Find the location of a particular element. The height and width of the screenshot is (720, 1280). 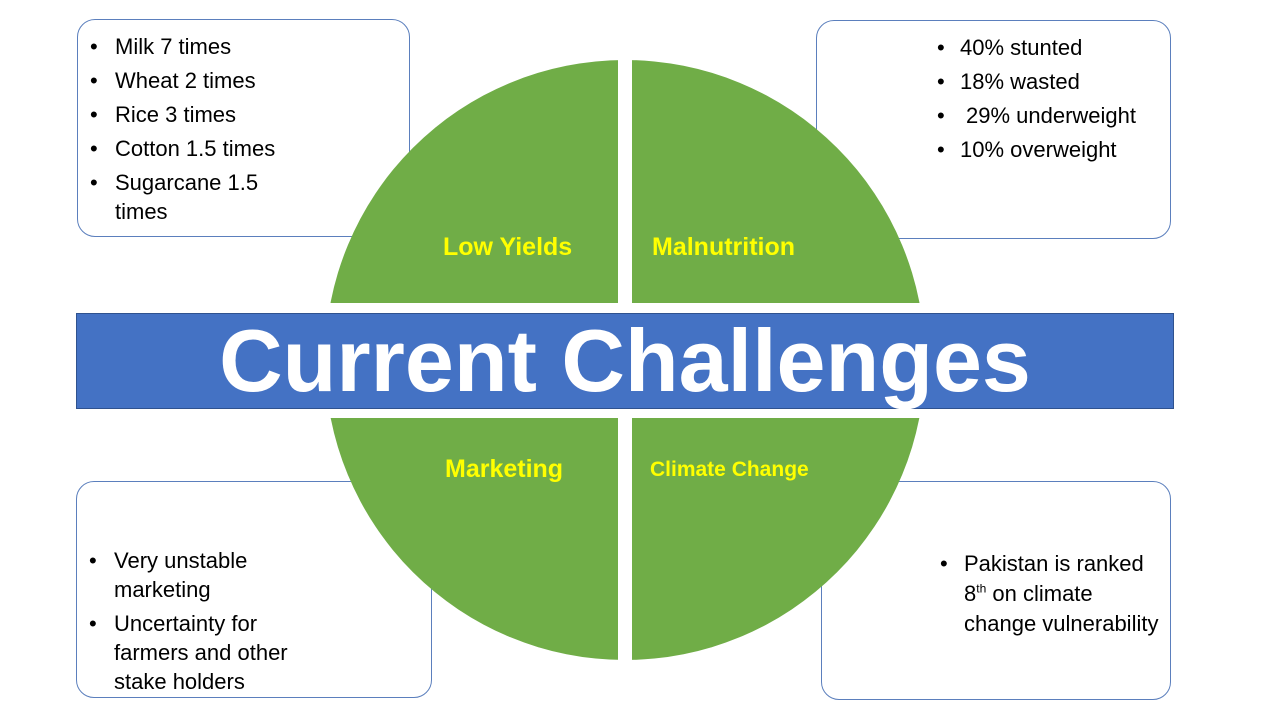

climate-change-label: Climate Change is located at coordinates (729, 469).